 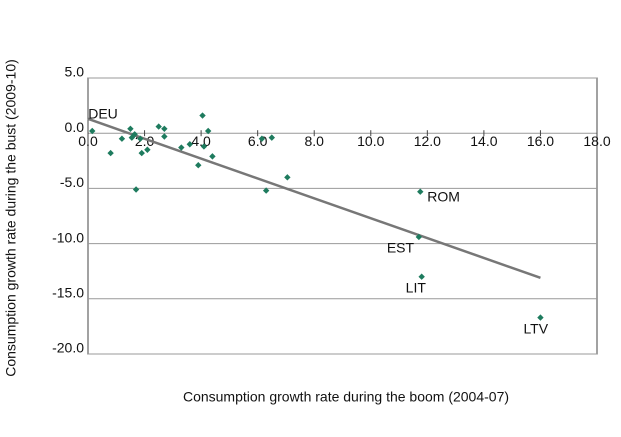 I want to click on y-tick-label: 5.0, so click(x=75, y=72).